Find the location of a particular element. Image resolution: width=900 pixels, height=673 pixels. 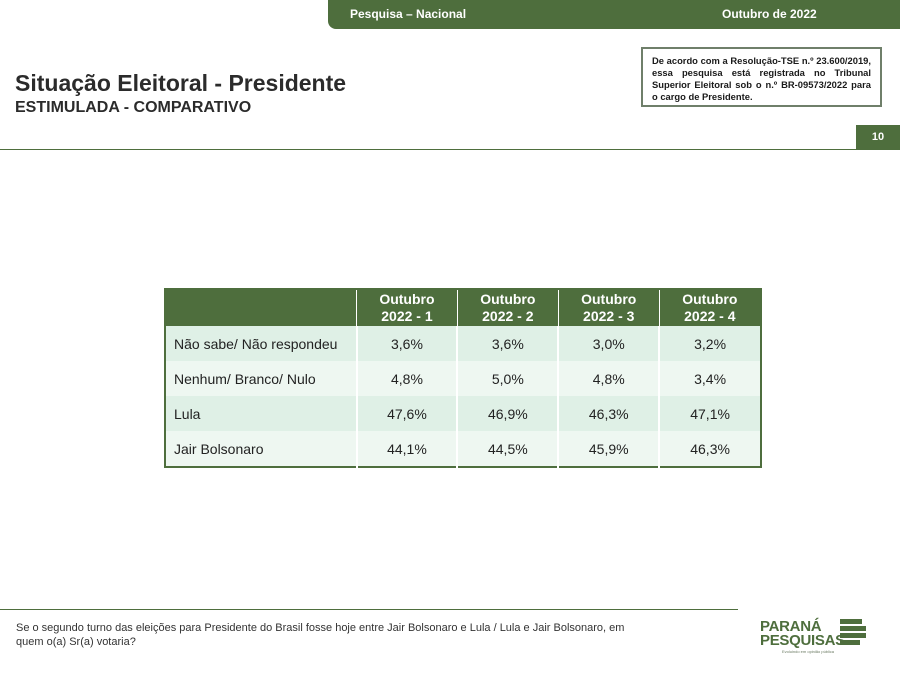

page-subtitle: ESTIMULADA - COMPARATIVO is located at coordinates (133, 107).